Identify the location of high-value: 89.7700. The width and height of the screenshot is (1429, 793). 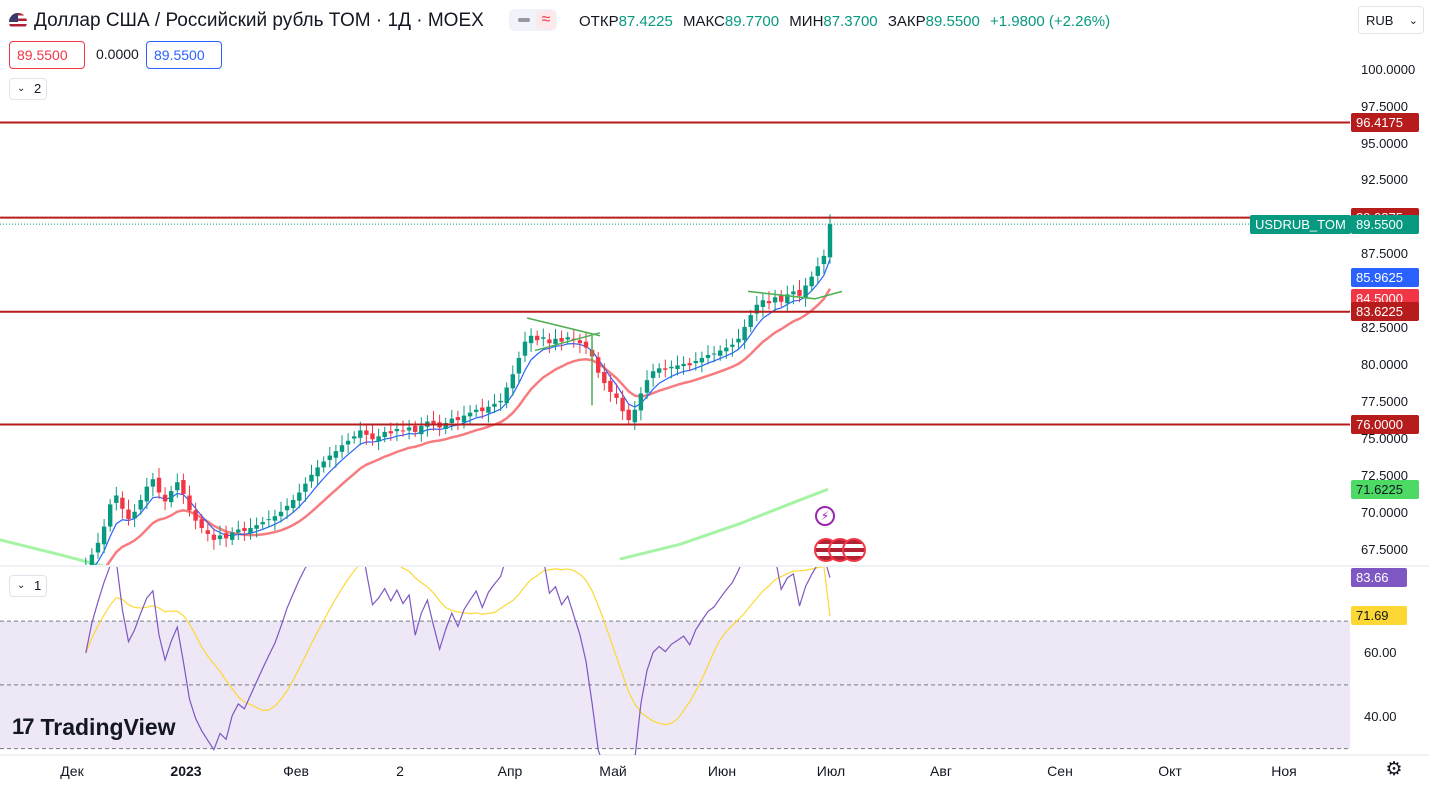
(752, 21).